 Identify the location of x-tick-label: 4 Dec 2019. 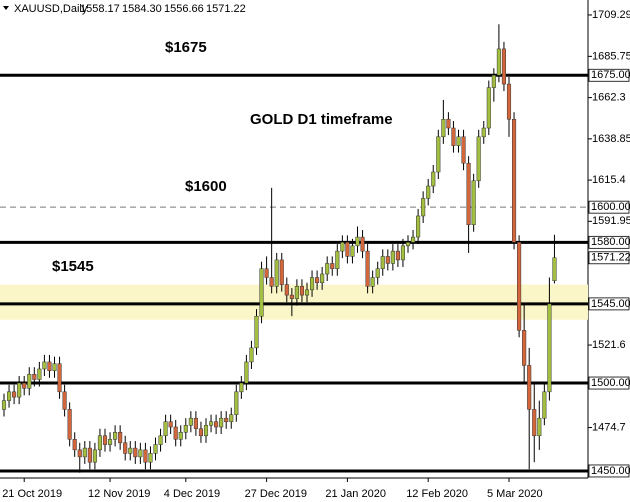
(192, 494).